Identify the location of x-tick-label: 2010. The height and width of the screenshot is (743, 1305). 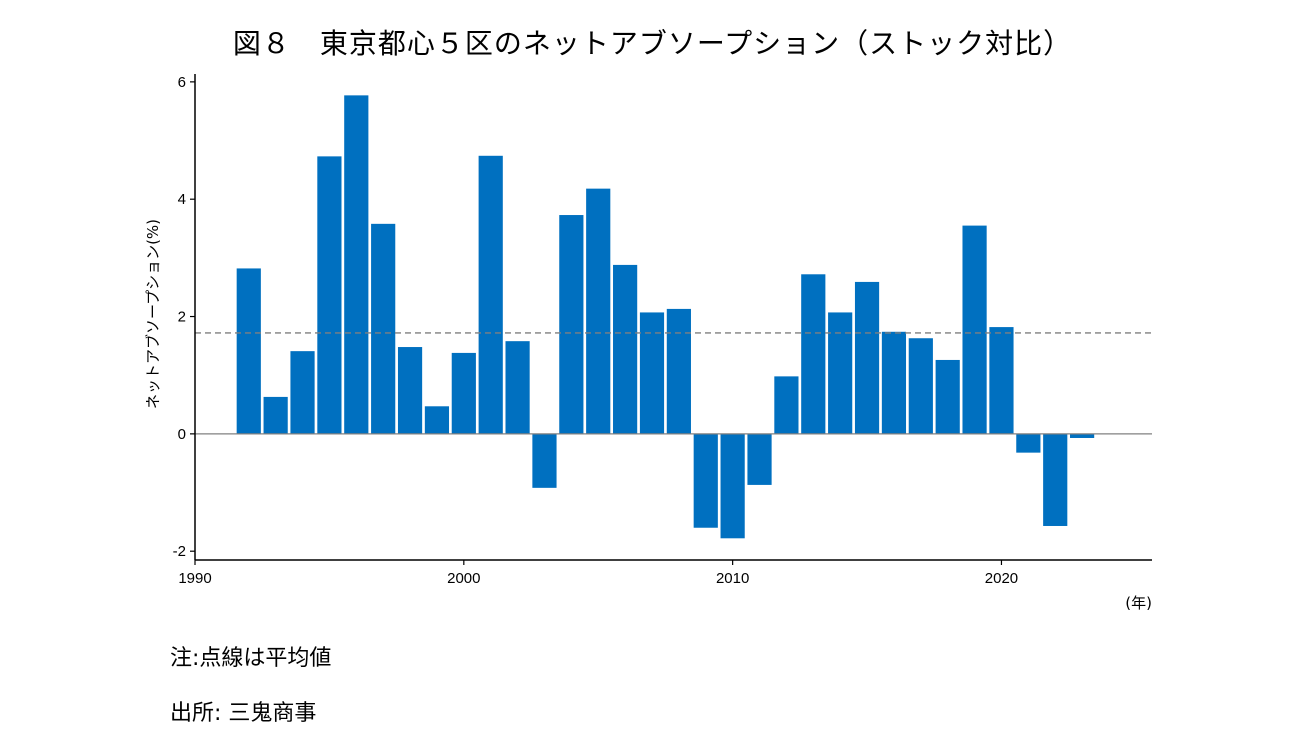
(732, 578).